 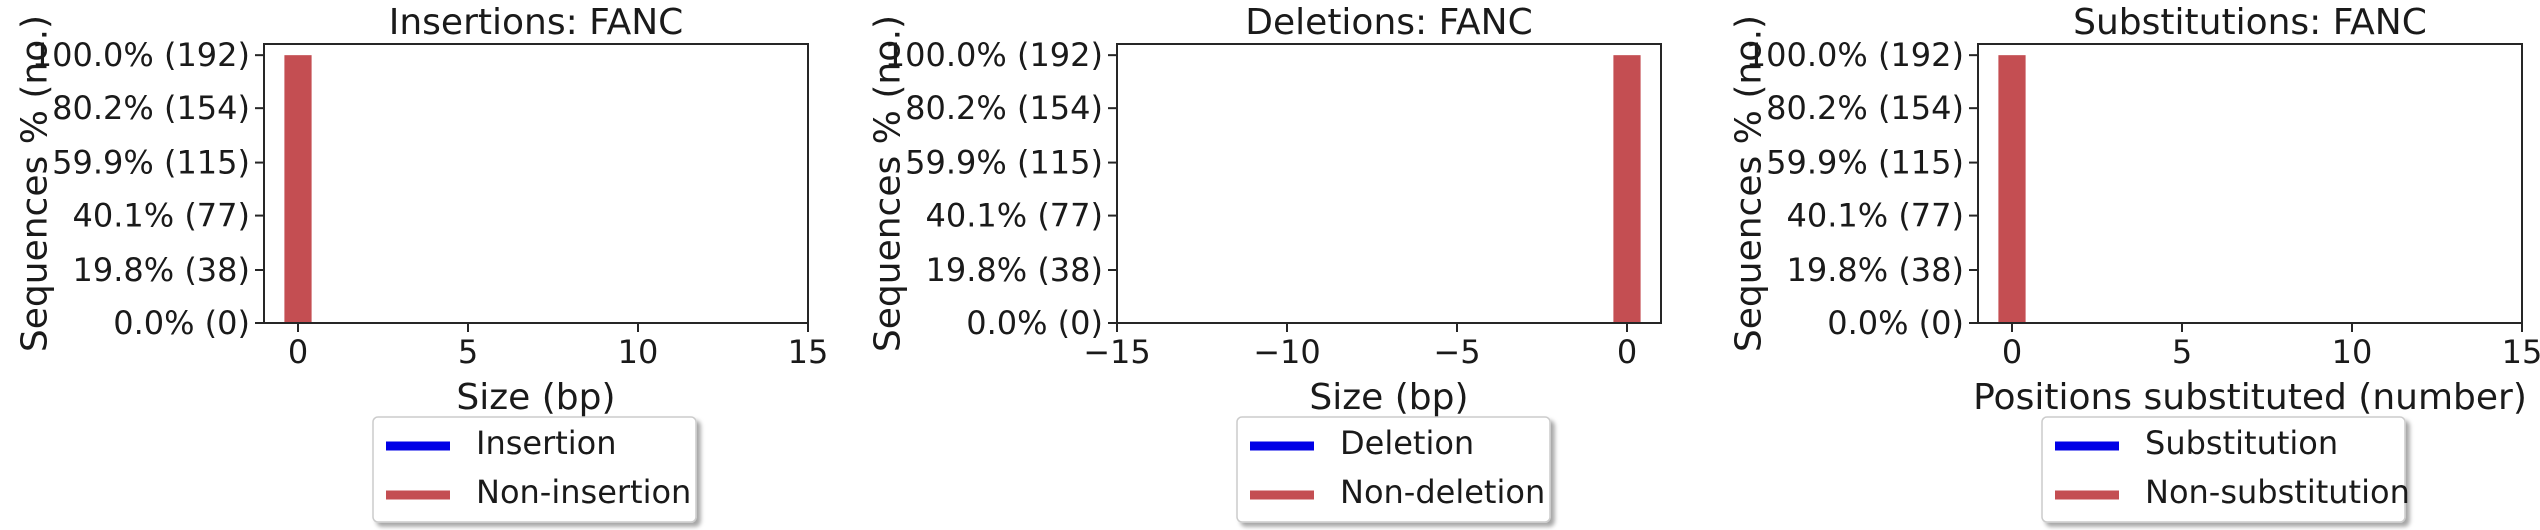 What do you see at coordinates (536, 22) in the screenshot?
I see `chart-title: Insertions: FANC` at bounding box center [536, 22].